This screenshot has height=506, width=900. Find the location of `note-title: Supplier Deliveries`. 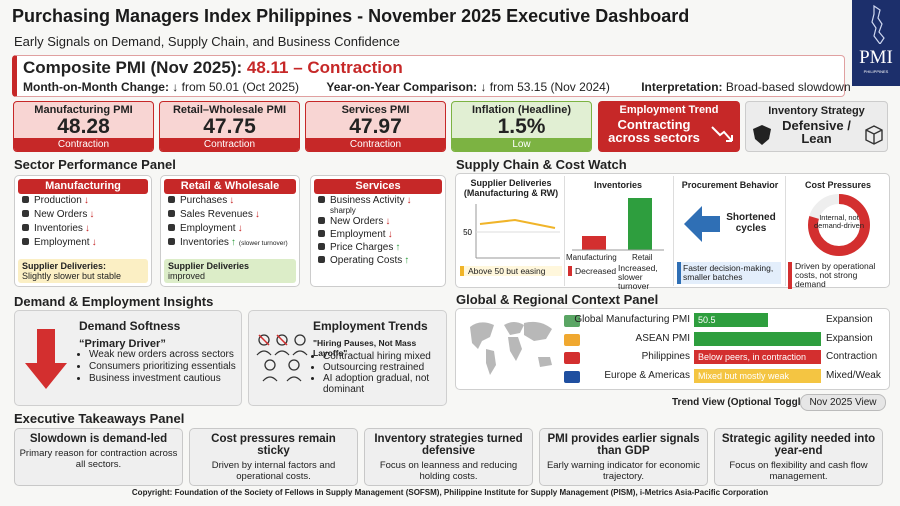

note-title: Supplier Deliveries is located at coordinates (209, 266).